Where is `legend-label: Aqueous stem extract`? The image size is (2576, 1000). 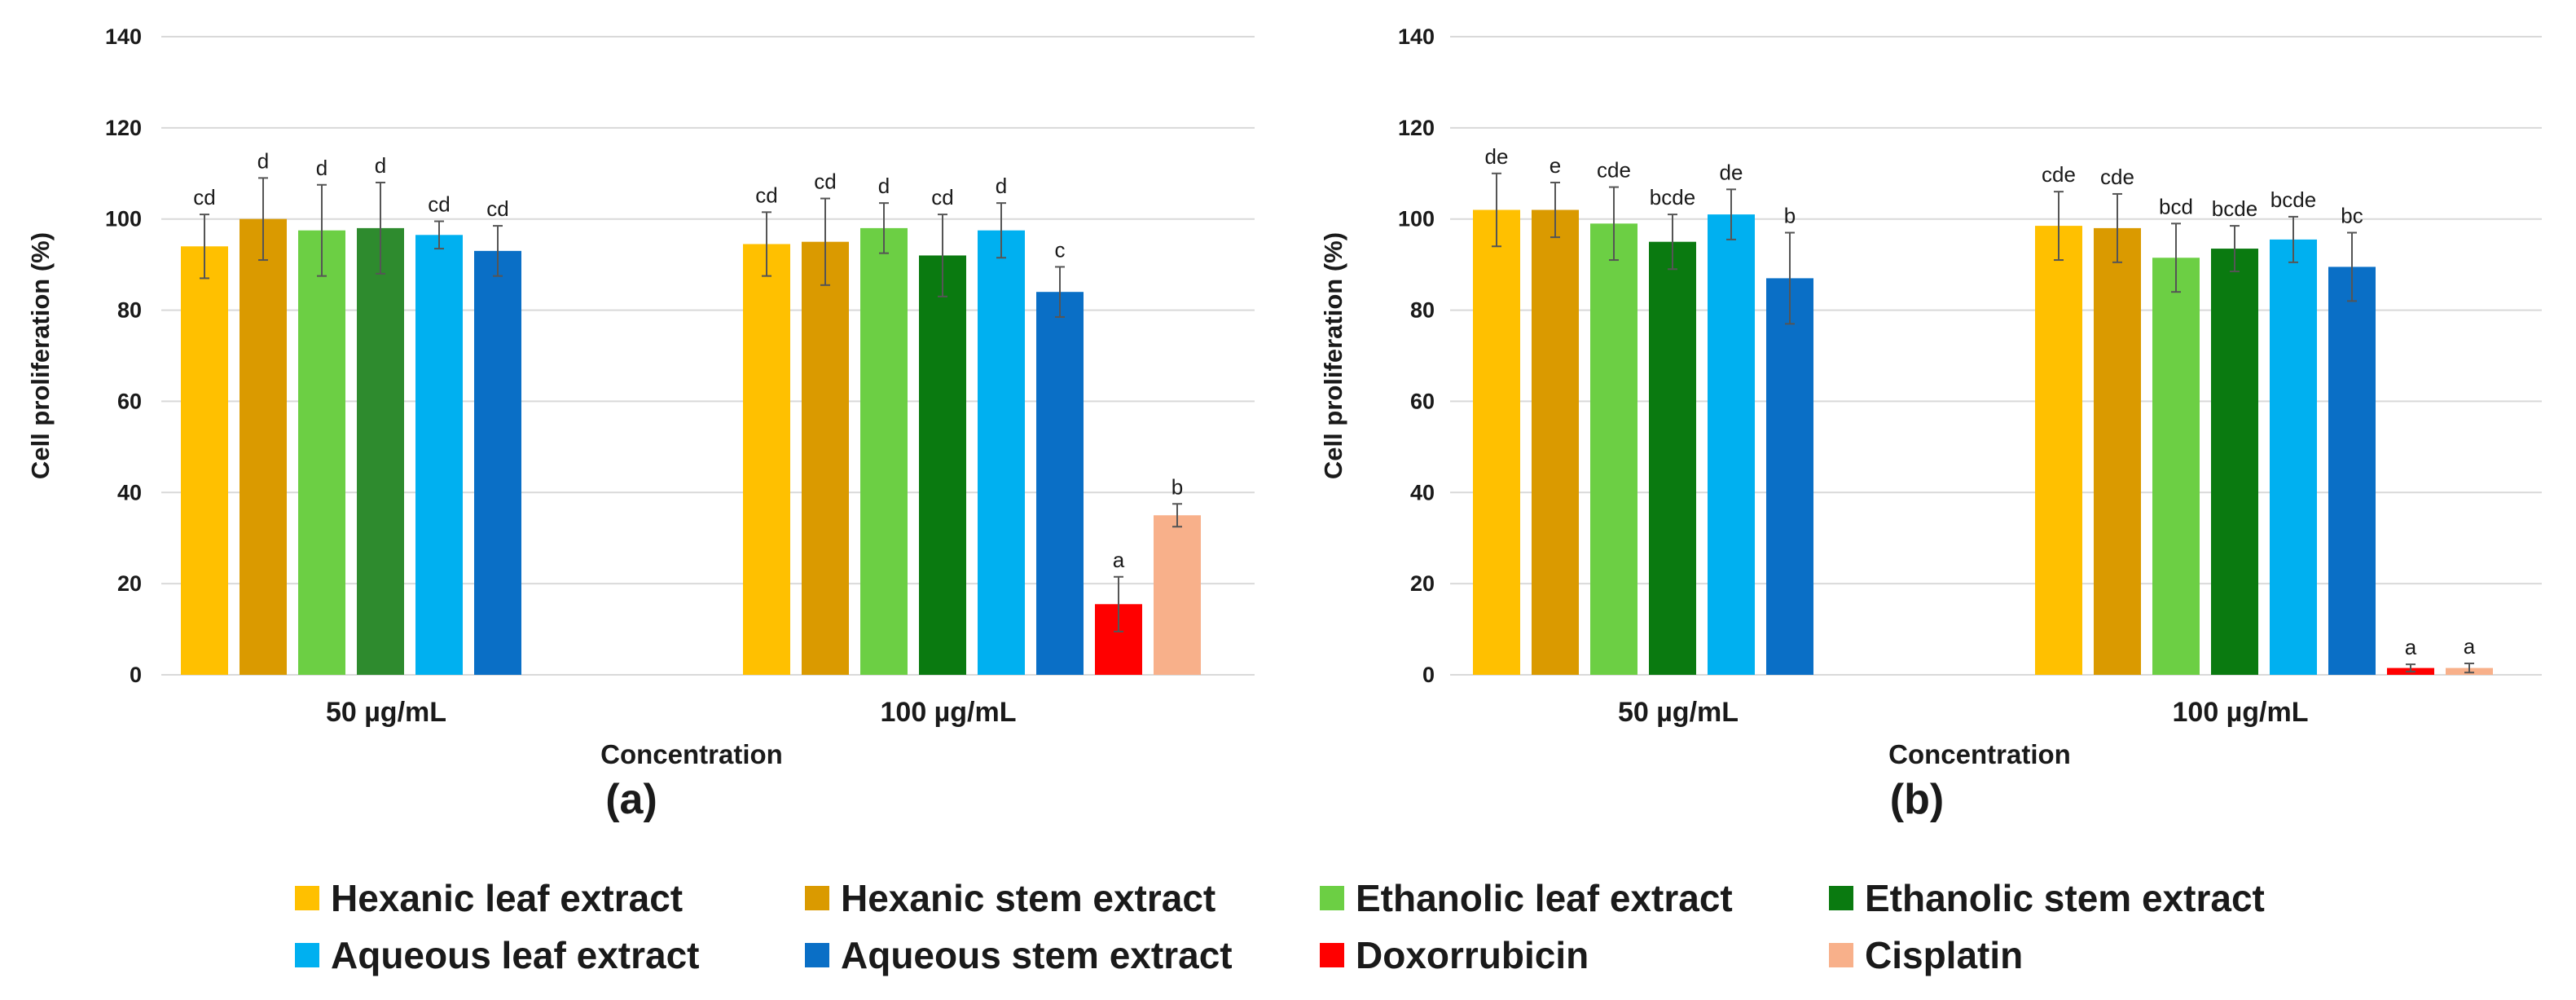 legend-label: Aqueous stem extract is located at coordinates (1037, 955).